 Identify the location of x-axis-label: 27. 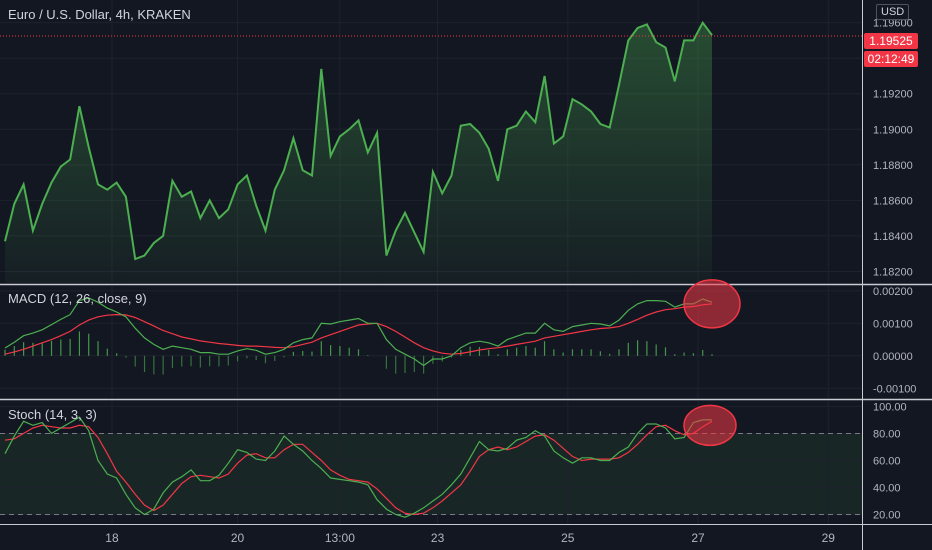
(698, 538).